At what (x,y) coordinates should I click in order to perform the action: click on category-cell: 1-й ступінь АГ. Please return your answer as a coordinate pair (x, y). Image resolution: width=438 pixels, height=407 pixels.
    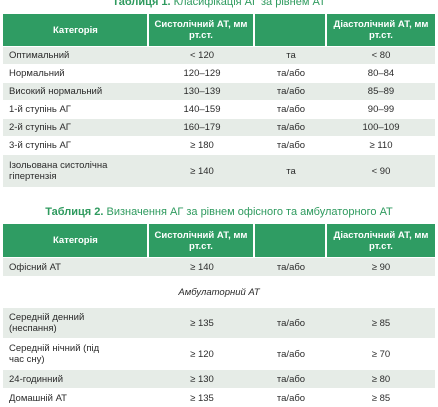
    Looking at the image, I should click on (76, 109).